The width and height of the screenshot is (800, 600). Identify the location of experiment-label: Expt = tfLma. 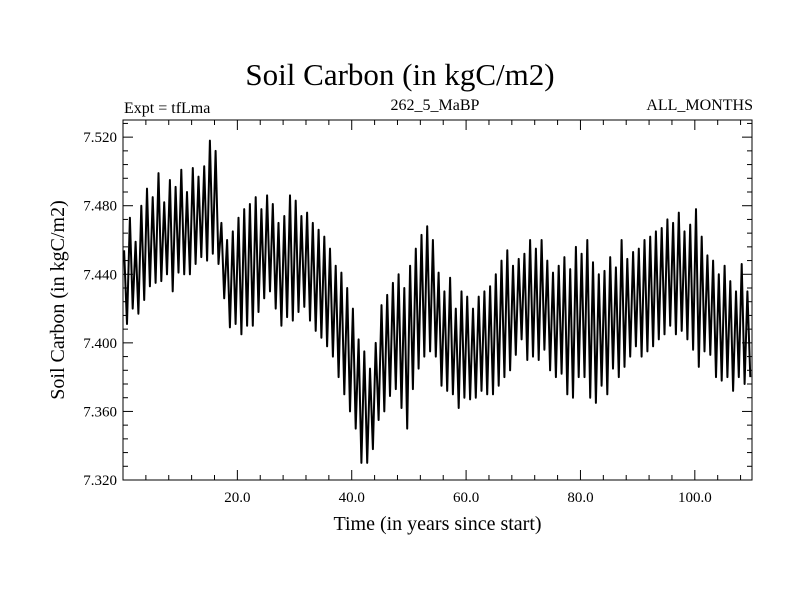
(167, 108).